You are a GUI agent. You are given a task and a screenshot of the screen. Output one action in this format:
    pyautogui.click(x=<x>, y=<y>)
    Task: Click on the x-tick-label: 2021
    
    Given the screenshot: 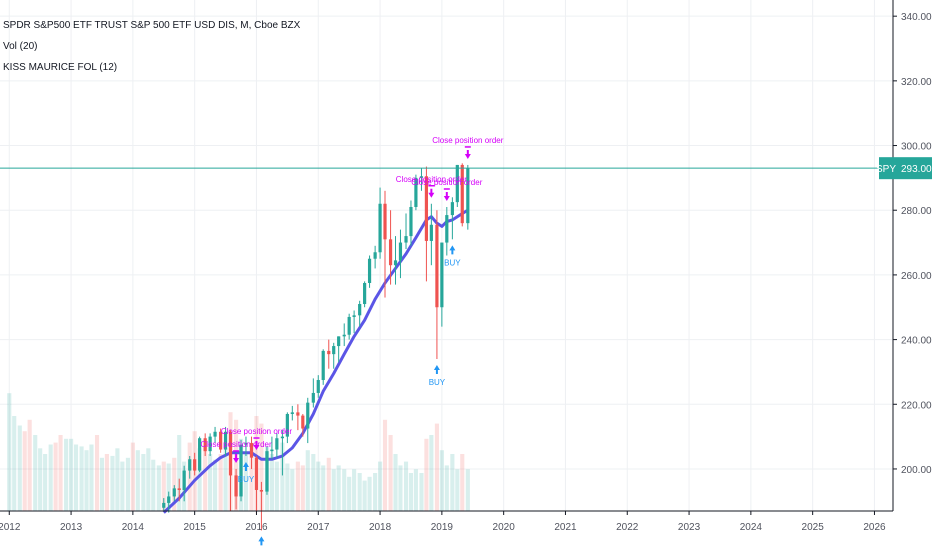 What is the action you would take?
    pyautogui.click(x=565, y=527)
    